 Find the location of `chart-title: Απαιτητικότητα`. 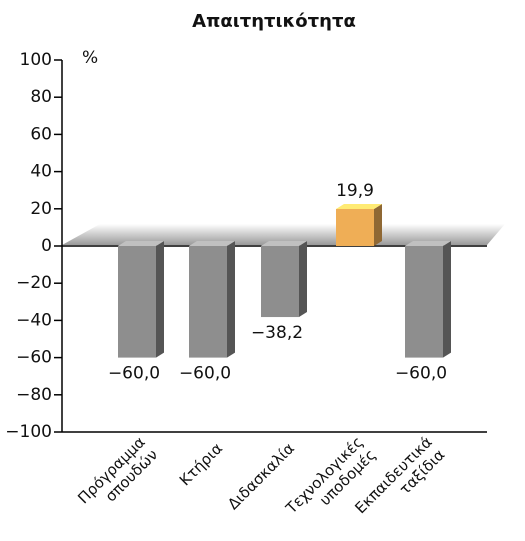

chart-title: Απαιτητικότητα is located at coordinates (274, 21).